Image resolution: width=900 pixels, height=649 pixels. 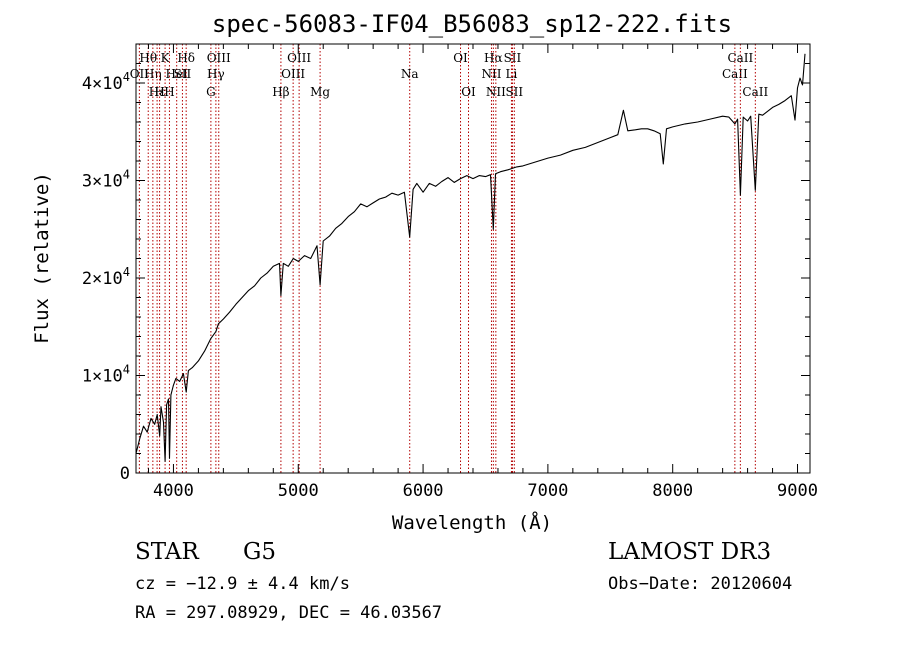 What do you see at coordinates (148, 58) in the screenshot?
I see `spectral-line-label: Hθ` at bounding box center [148, 58].